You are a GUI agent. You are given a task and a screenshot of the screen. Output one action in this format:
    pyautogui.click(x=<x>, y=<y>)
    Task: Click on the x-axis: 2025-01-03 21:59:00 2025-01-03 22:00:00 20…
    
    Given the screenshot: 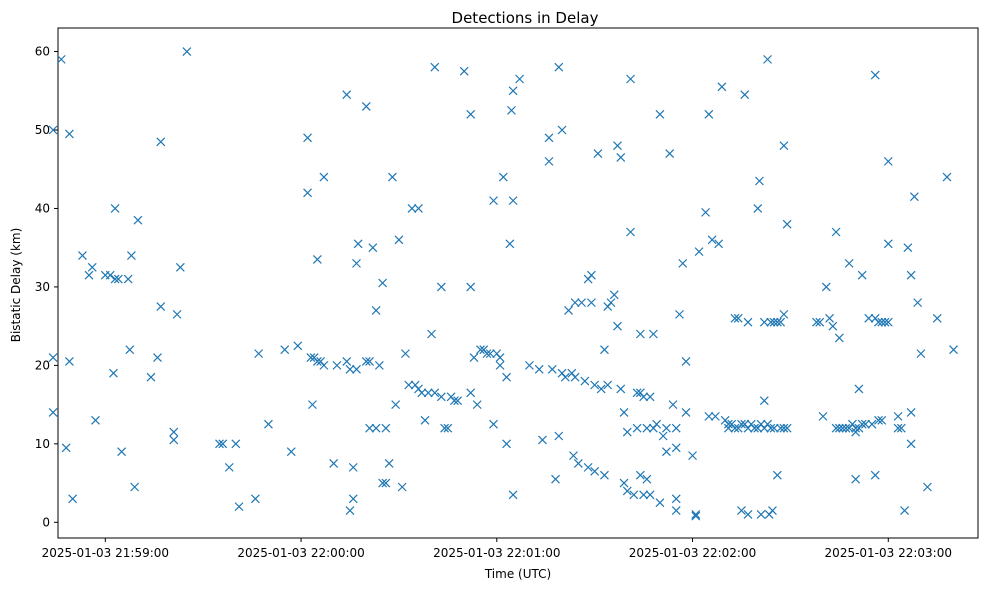 What is the action you would take?
    pyautogui.click(x=497, y=549)
    